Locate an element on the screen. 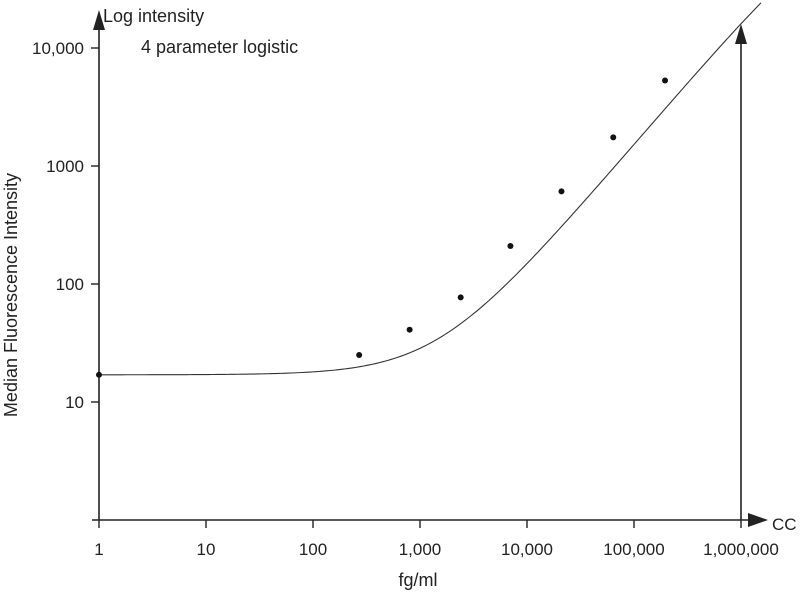 This screenshot has height=600, width=800. x-tick-label: 1,000 is located at coordinates (420, 549).